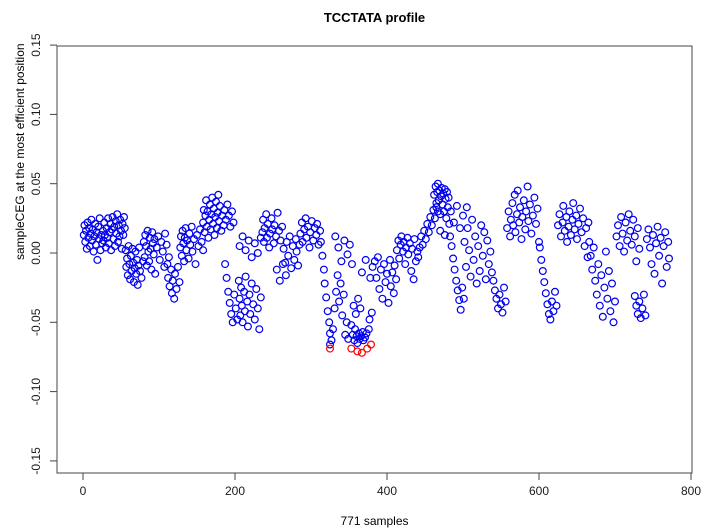 This screenshot has width=710, height=530. I want to click on highlighted-data-point, so click(371, 344).